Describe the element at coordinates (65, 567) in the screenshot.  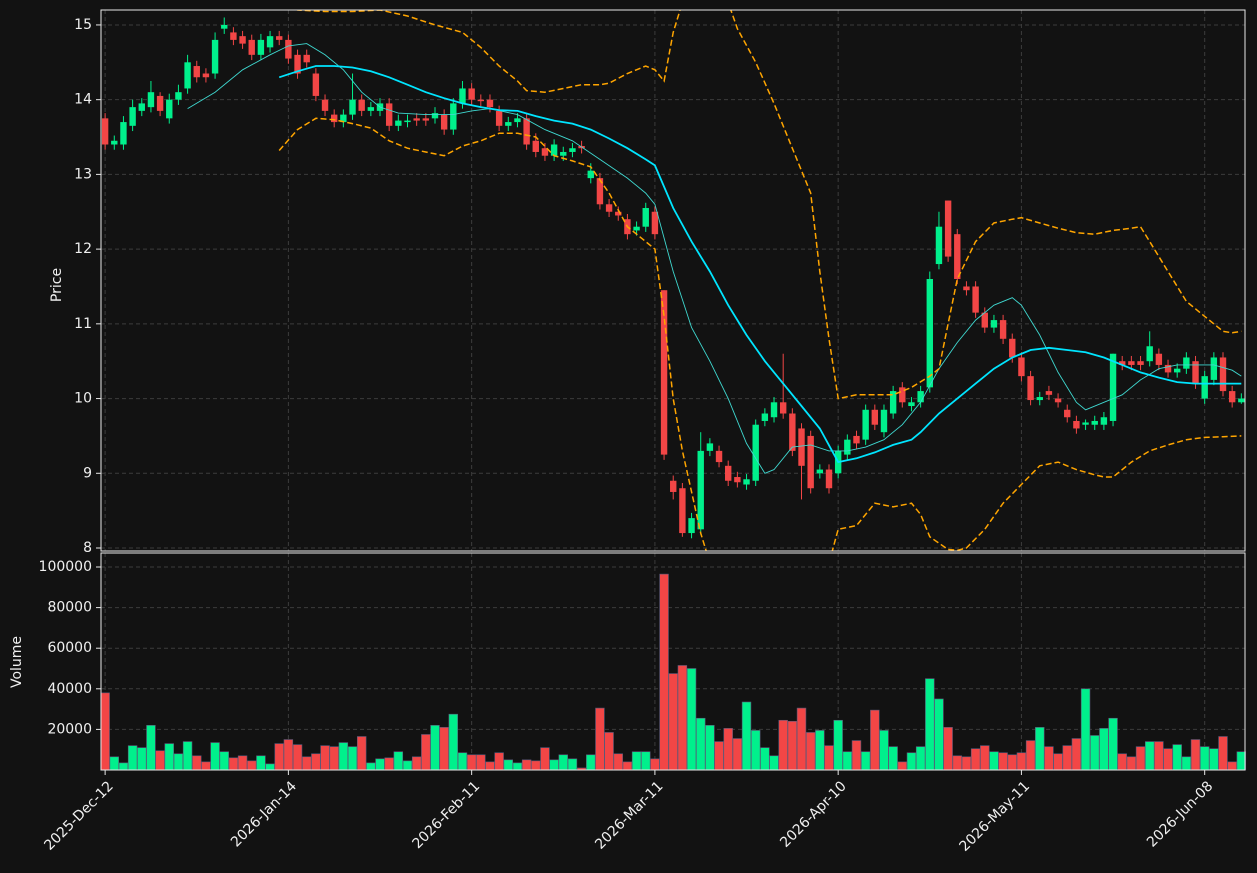
I see `y-tick-label: 100000` at that location.